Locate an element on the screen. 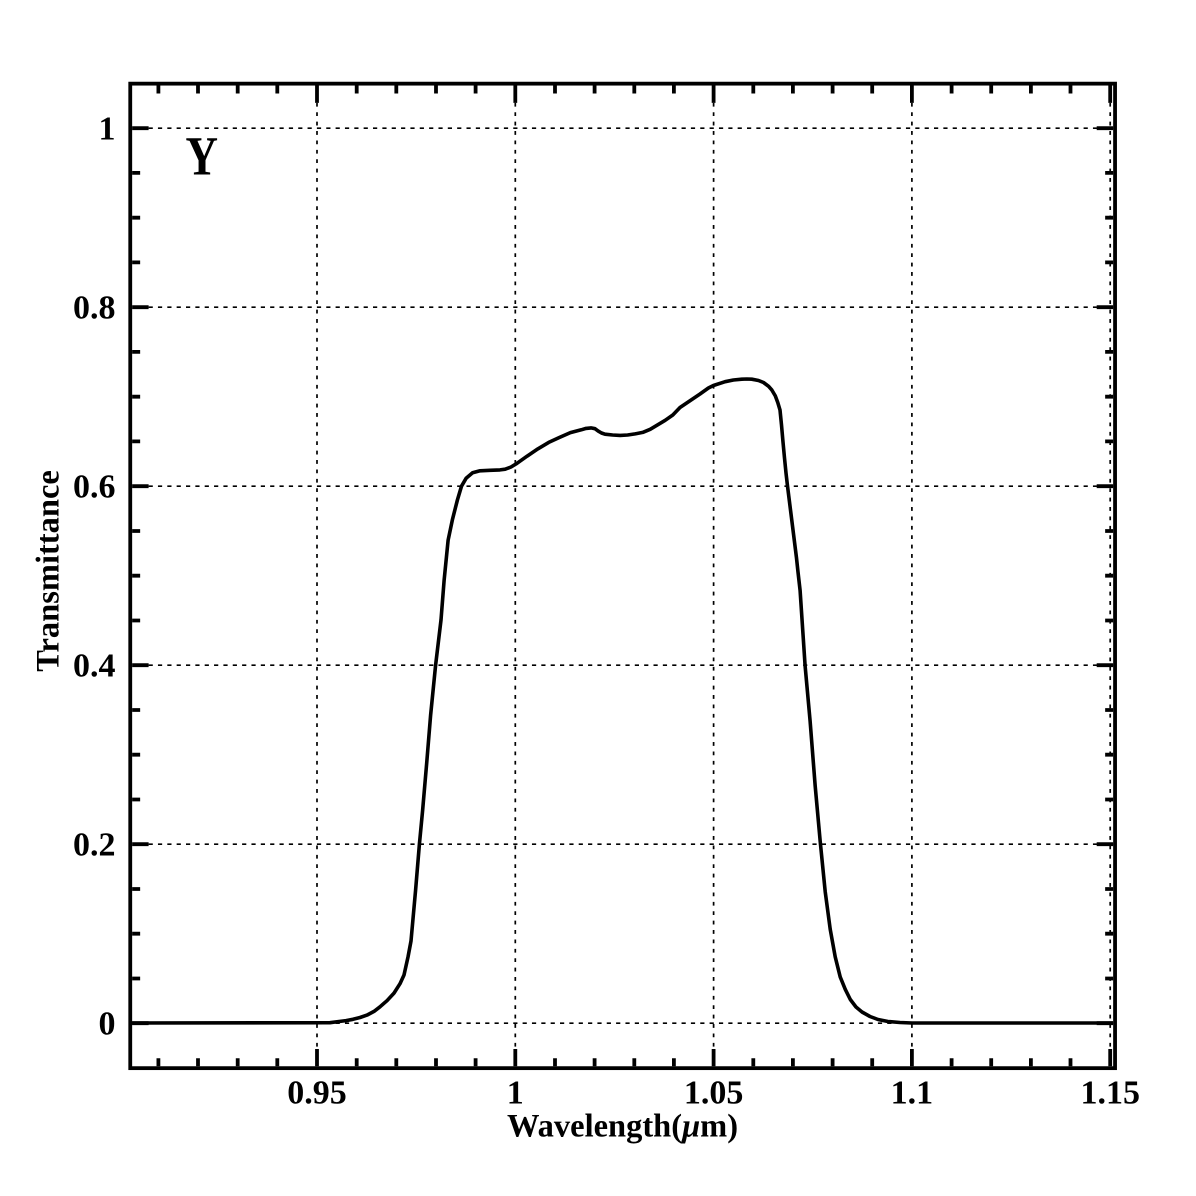 This screenshot has height=1196, width=1196. svg-text: Transmittance is located at coordinates (49, 571).